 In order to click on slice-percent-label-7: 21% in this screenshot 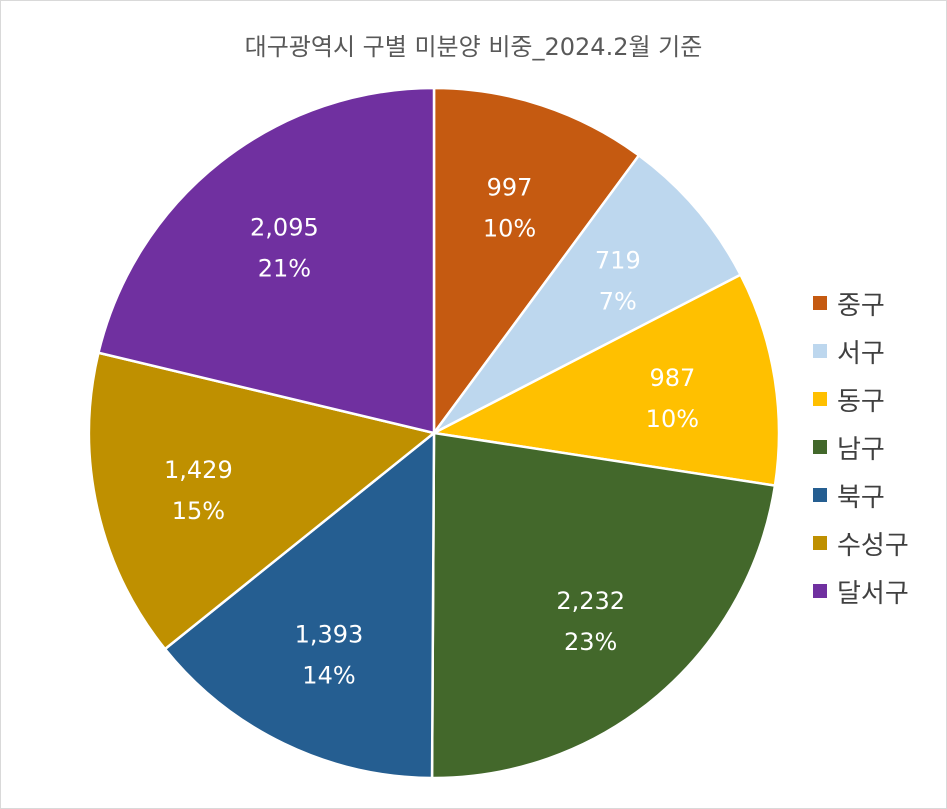, I will do `click(284, 268)`.